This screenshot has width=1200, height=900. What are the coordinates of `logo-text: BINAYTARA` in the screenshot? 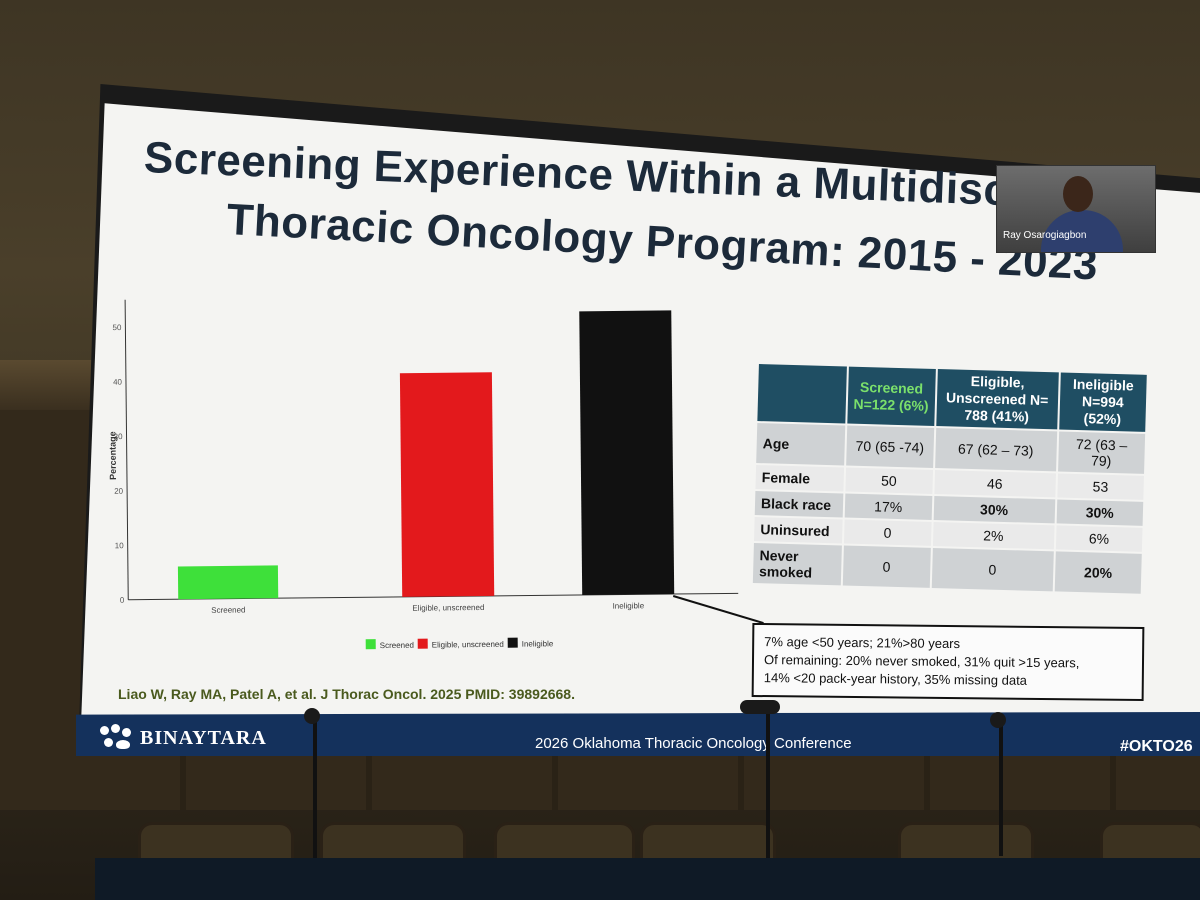 It's located at (203, 737).